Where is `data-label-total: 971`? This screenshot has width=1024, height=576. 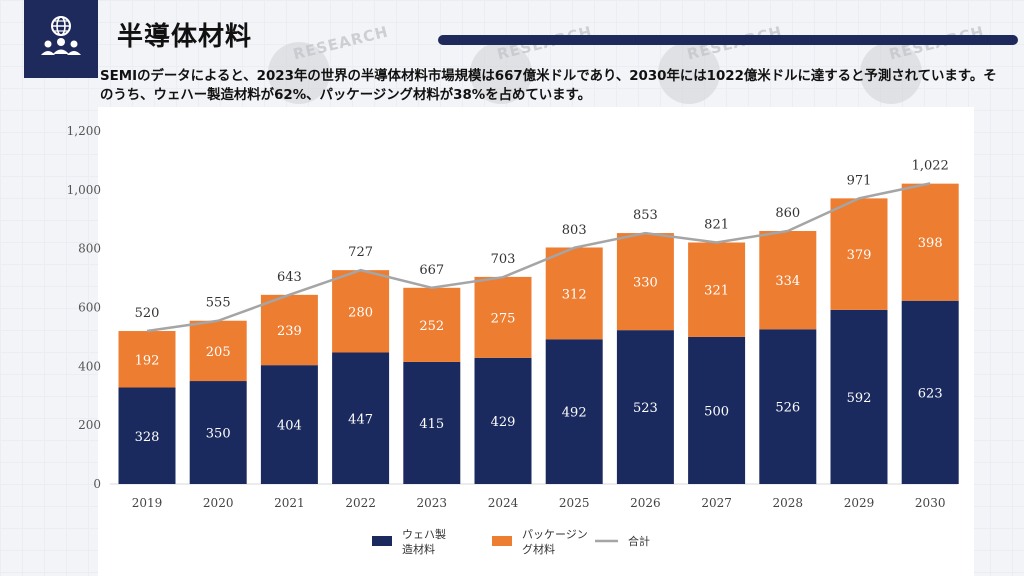 data-label-total: 971 is located at coordinates (859, 180).